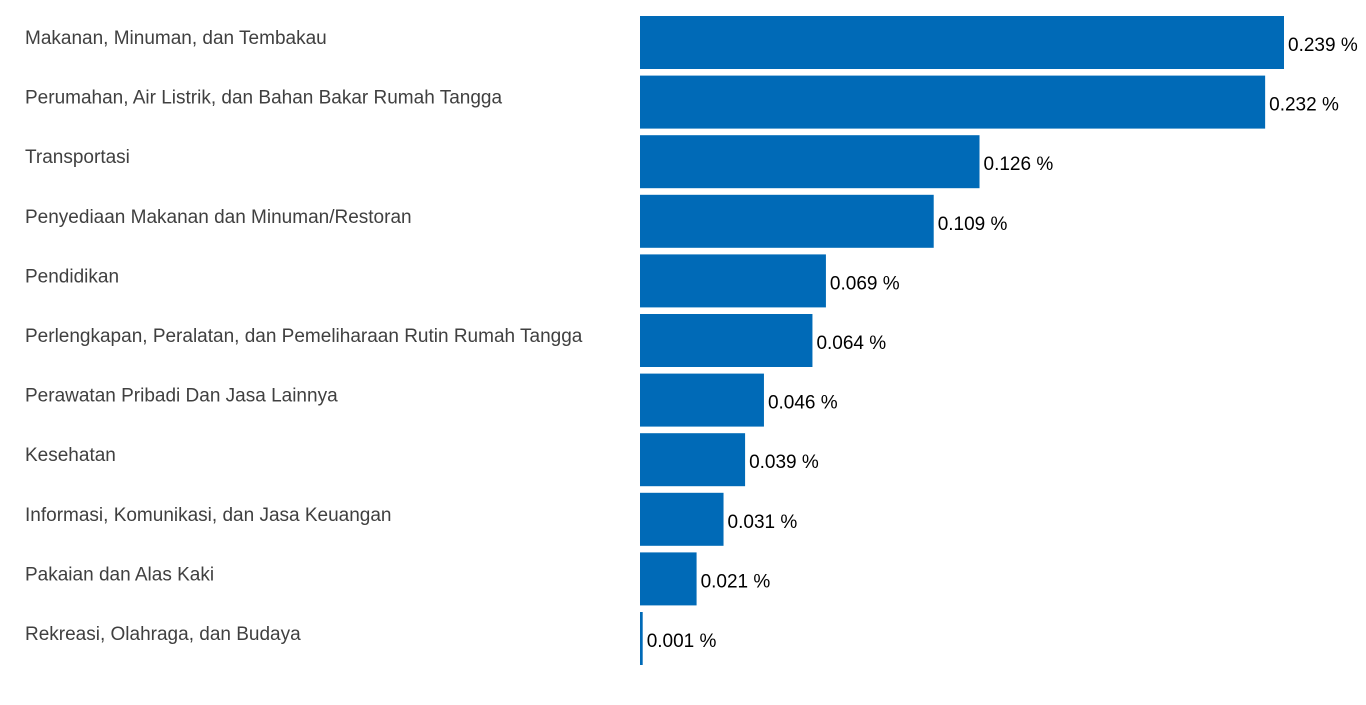 This screenshot has width=1366, height=705. I want to click on value-label: 0.031 %, so click(763, 522).